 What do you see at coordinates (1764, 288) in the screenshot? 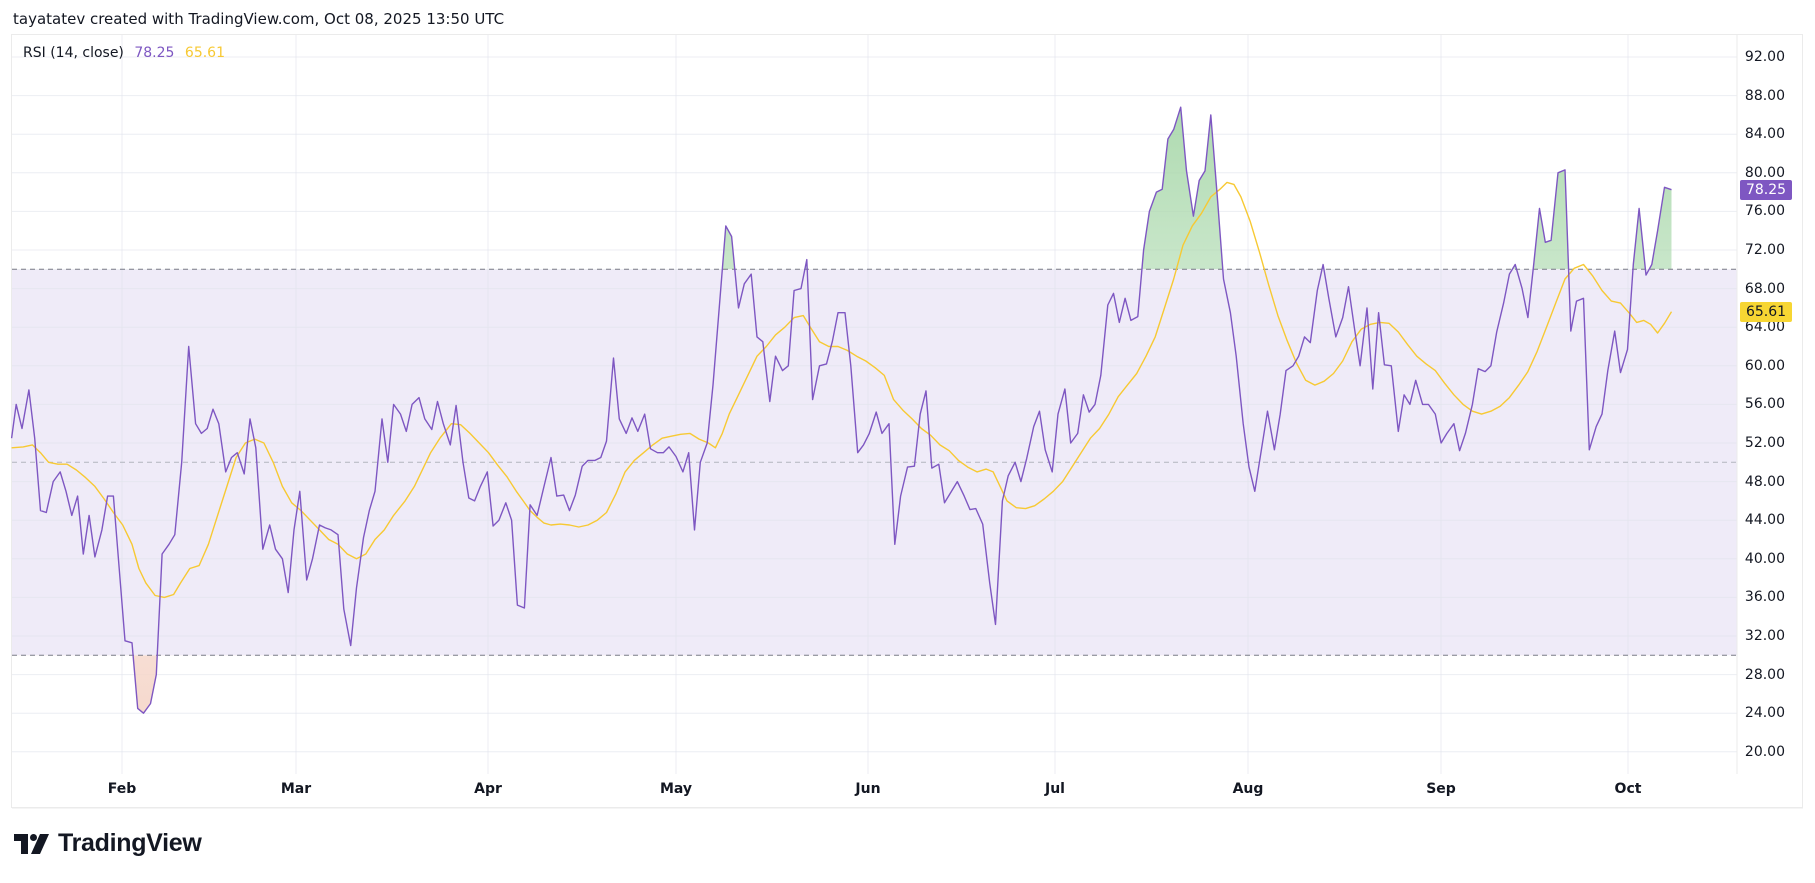
I see `y-tick-label: 68.00` at bounding box center [1764, 288].